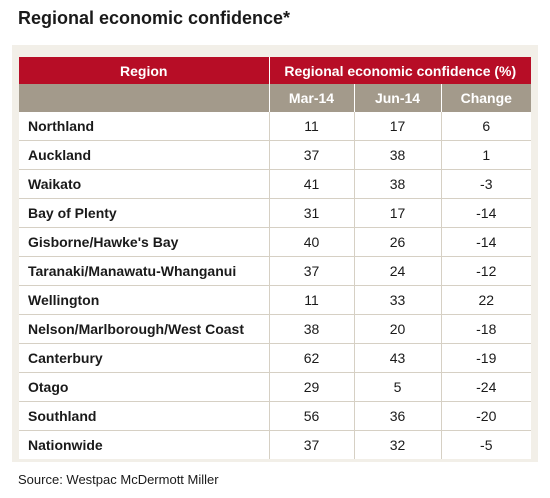 This screenshot has width=550, height=498. Describe the element at coordinates (486, 416) in the screenshot. I see `change-value-cell: -20` at that location.